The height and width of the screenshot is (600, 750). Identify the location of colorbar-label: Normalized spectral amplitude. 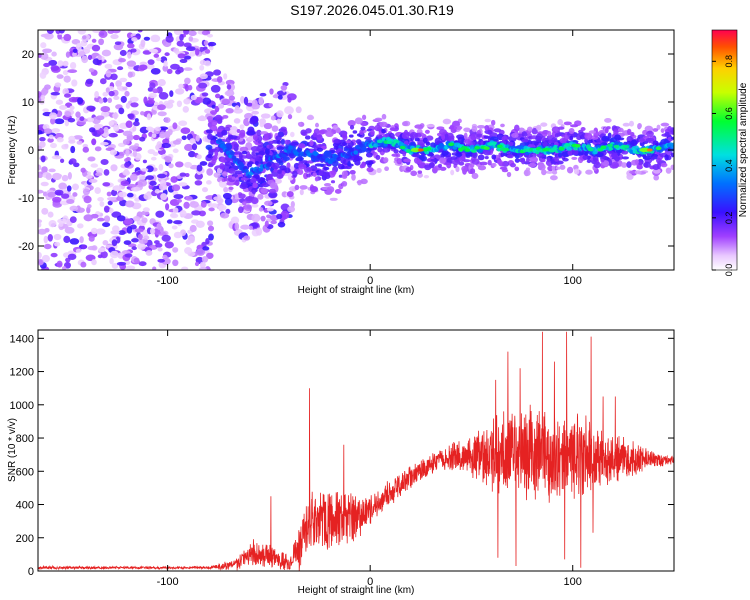
(743, 149).